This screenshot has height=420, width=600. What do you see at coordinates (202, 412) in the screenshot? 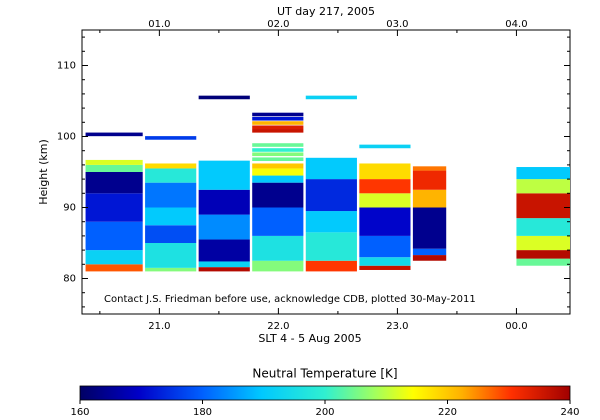
I see `colorbar-tick-label: 180` at bounding box center [202, 412].